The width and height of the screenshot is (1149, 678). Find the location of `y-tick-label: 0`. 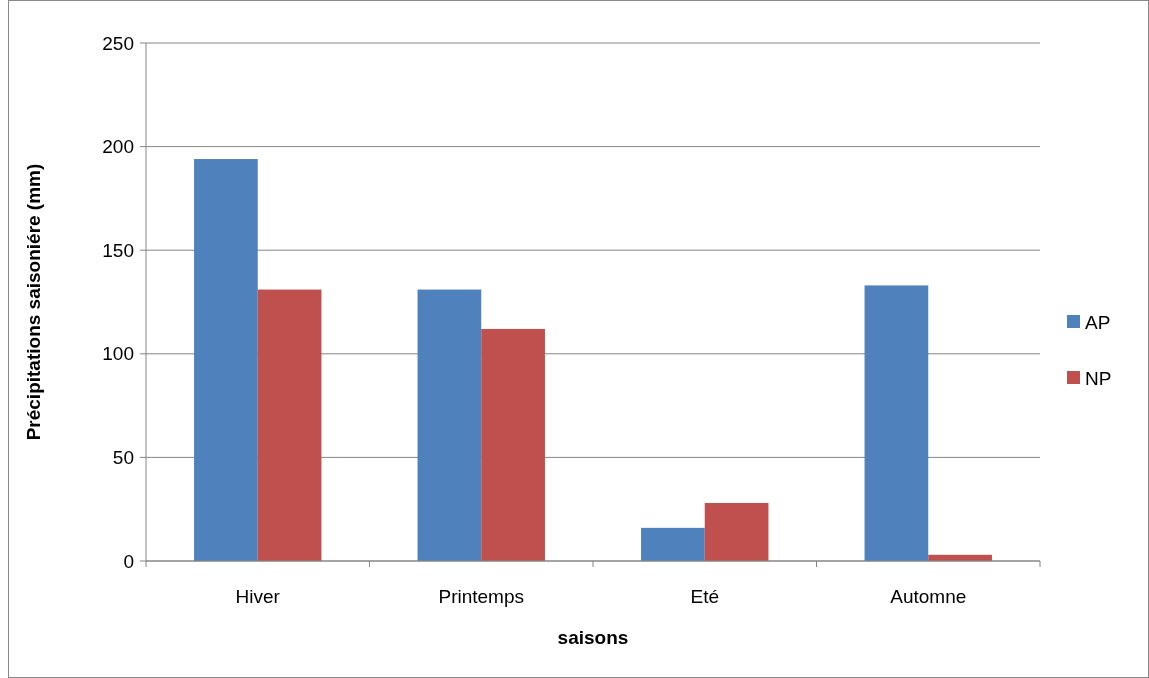

y-tick-label: 0 is located at coordinates (128, 561).